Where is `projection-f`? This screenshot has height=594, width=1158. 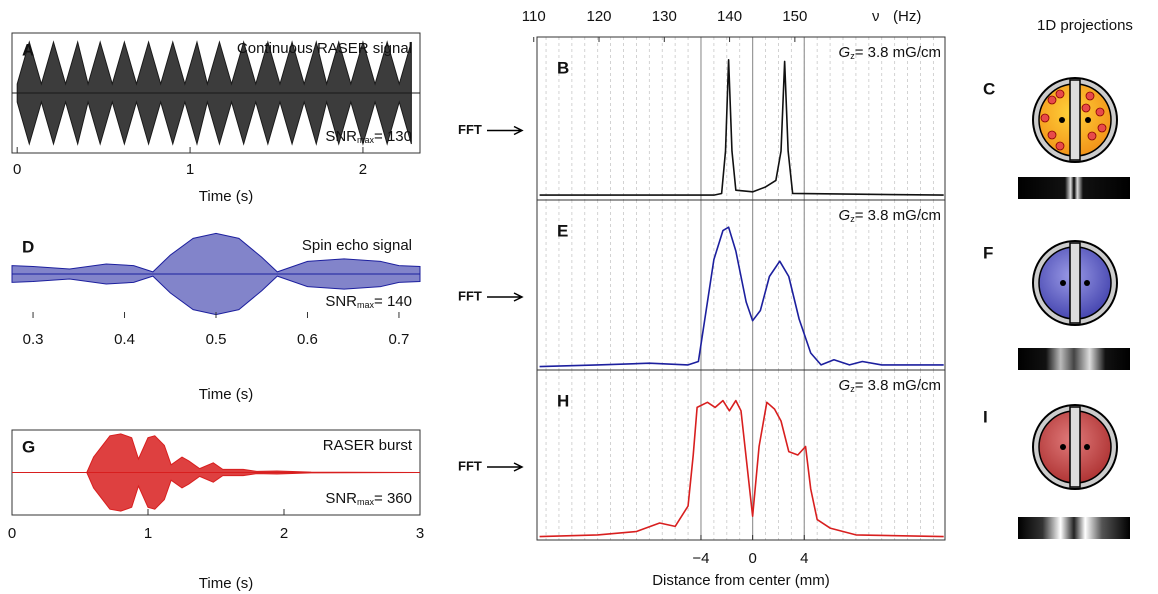 projection-f is located at coordinates (1074, 359).